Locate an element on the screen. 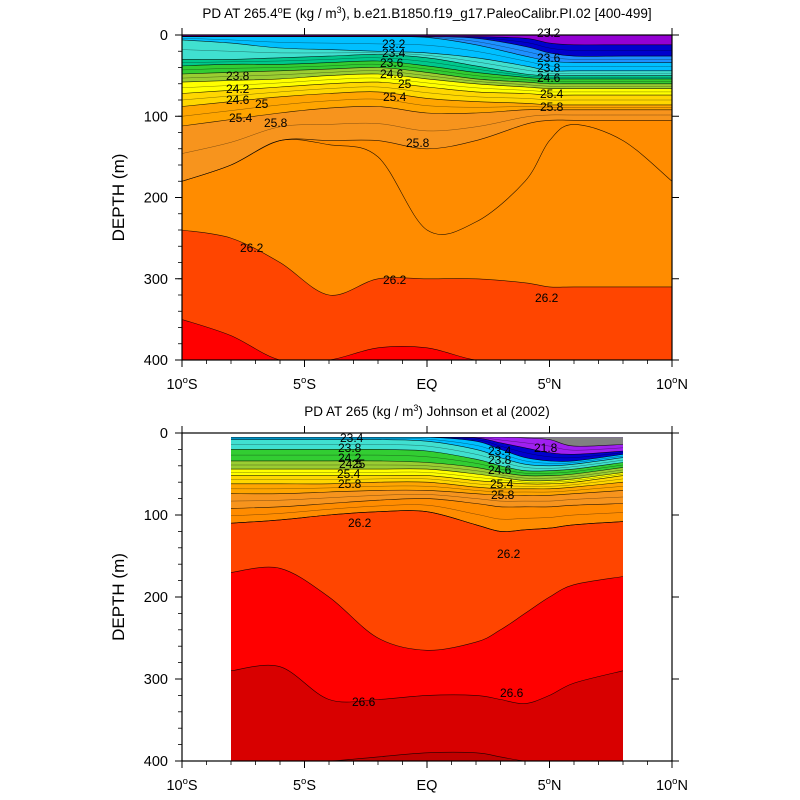 This screenshot has width=800, height=800. contour-line-24.6 is located at coordinates (427, 479).